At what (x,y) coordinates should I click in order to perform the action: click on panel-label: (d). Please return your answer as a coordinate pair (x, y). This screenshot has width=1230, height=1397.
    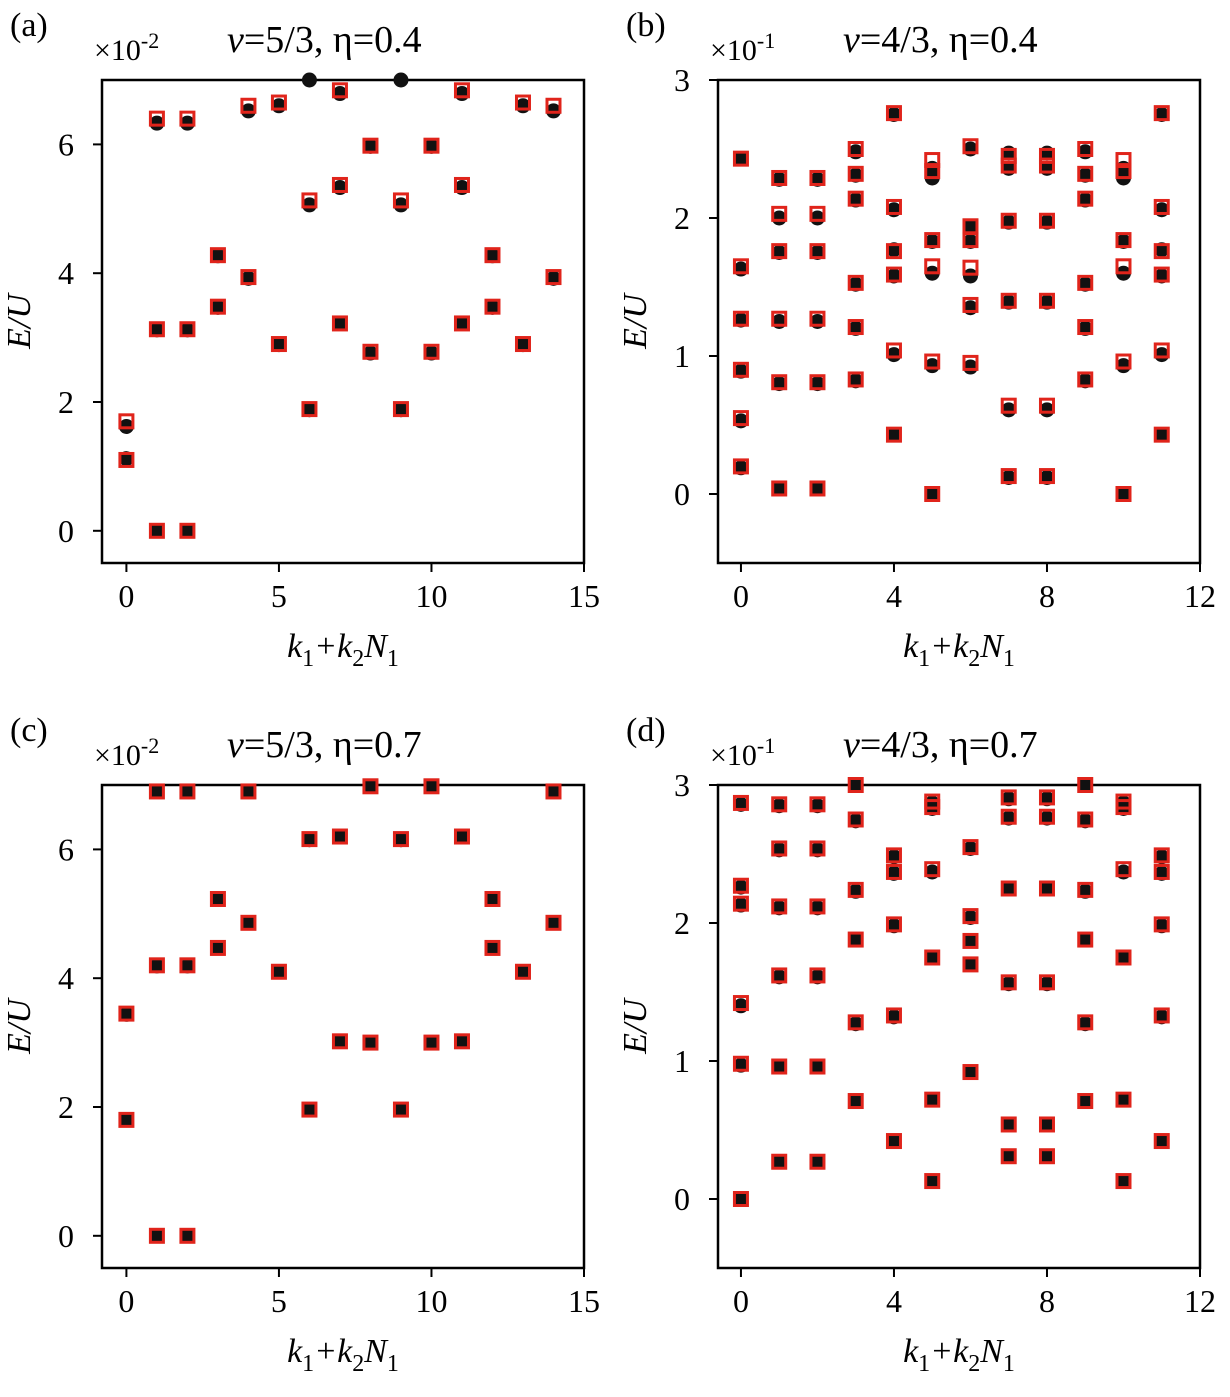
    Looking at the image, I should click on (646, 730).